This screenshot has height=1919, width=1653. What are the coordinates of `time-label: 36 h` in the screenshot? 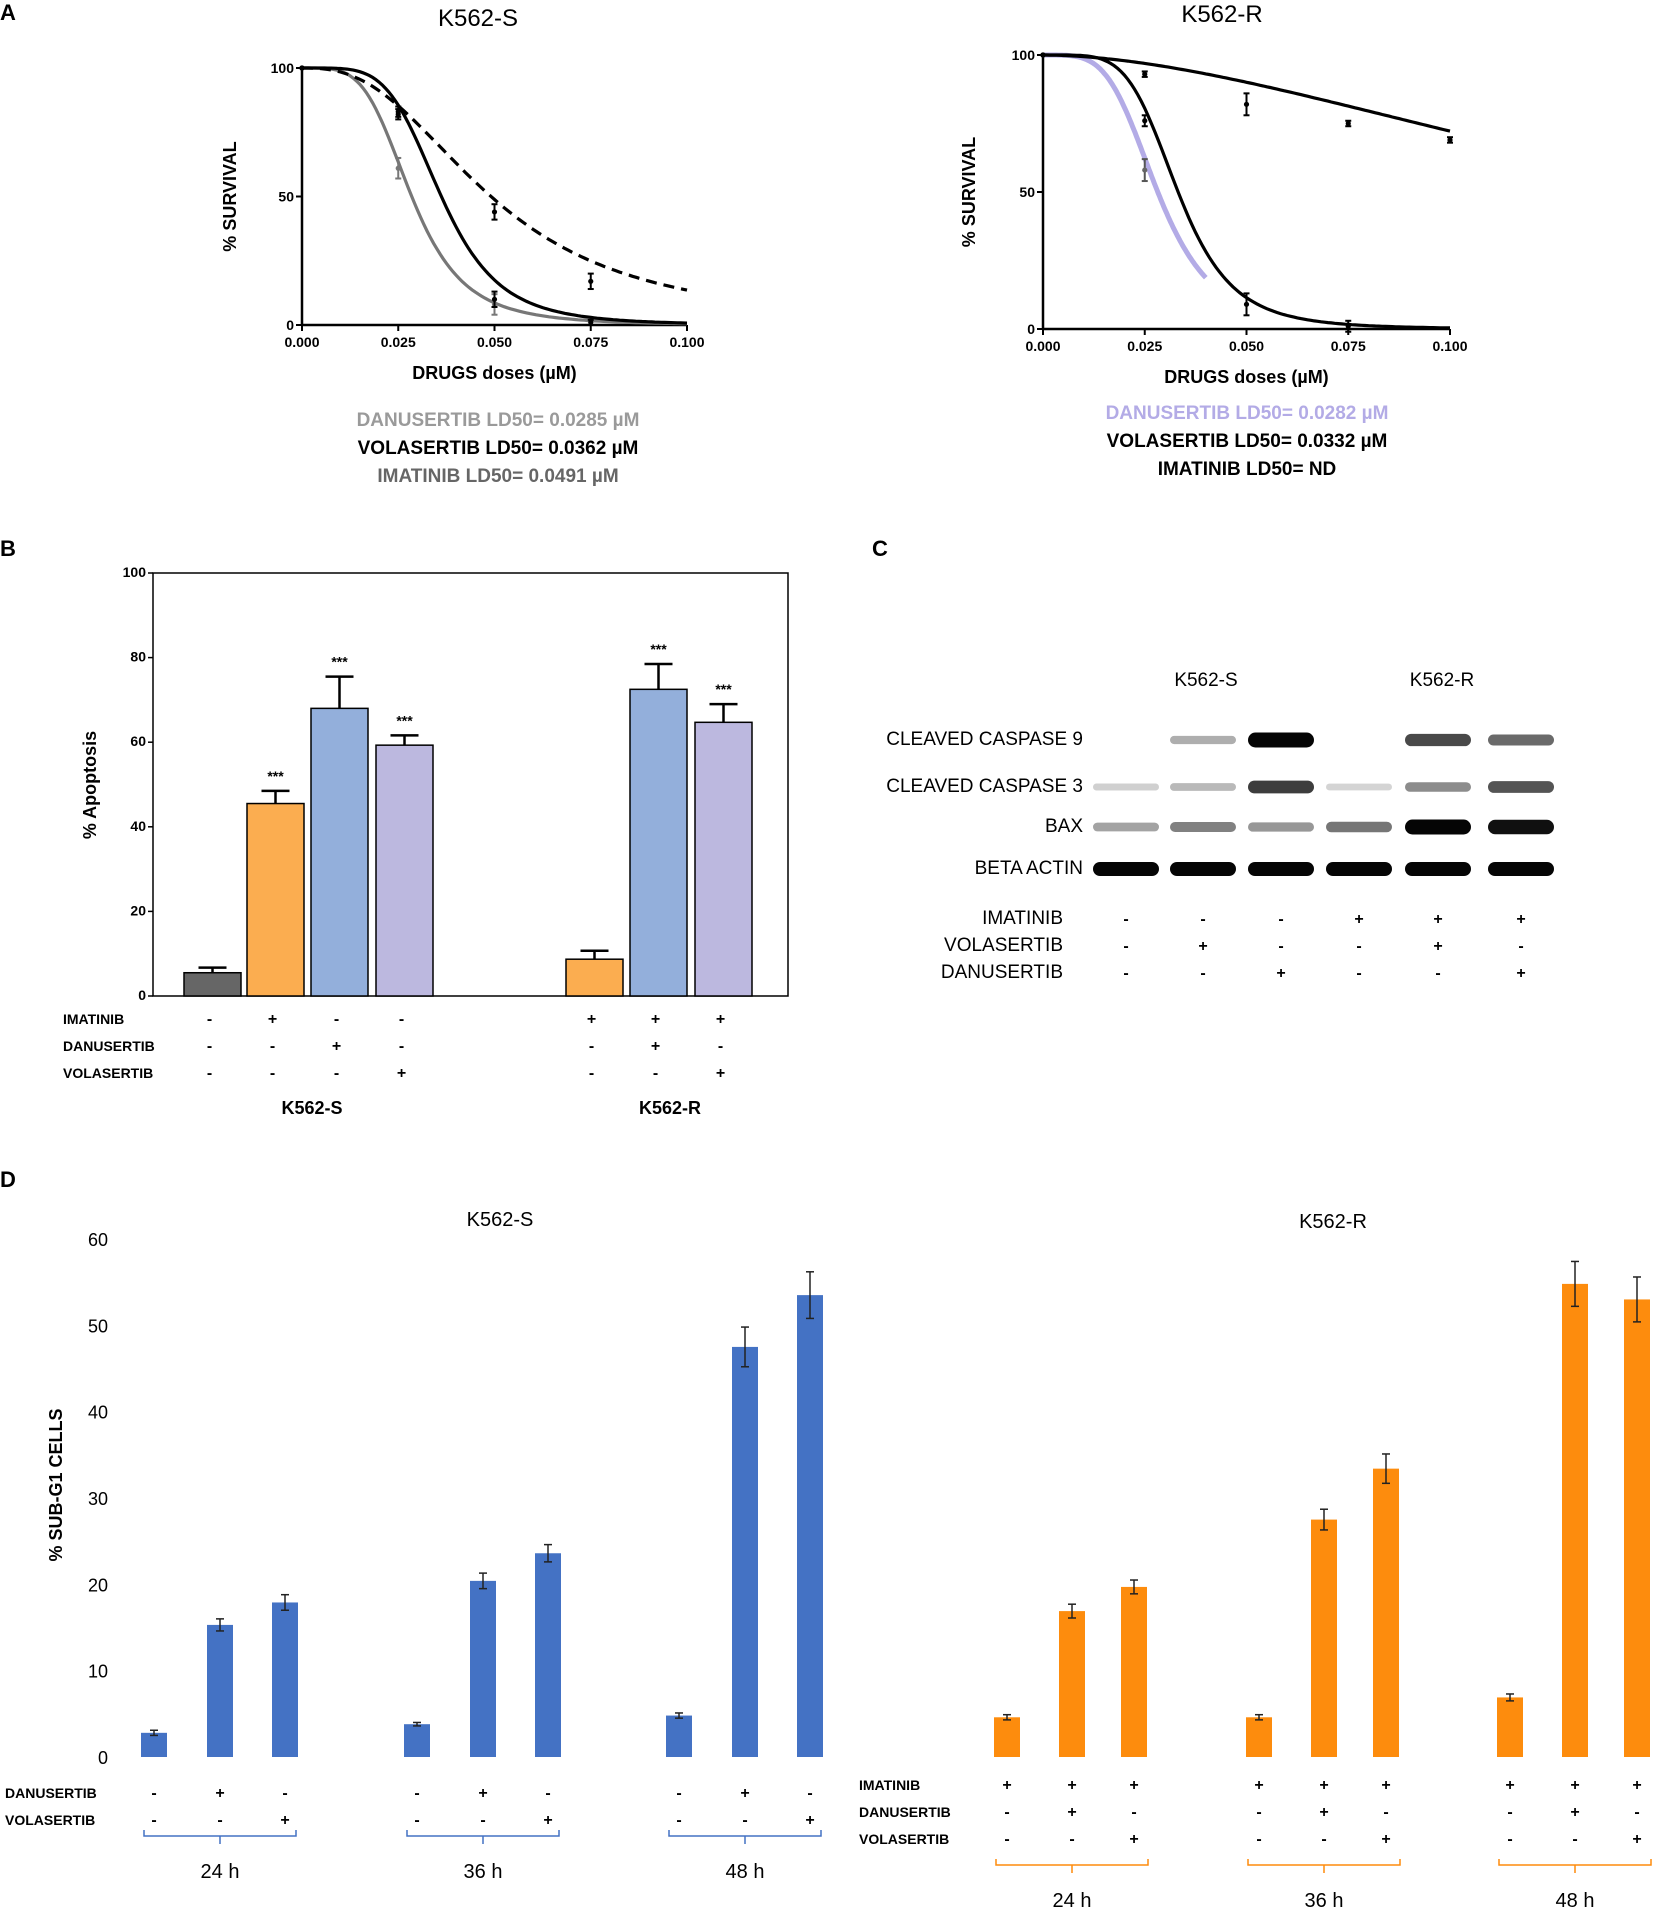 It's located at (1324, 1901).